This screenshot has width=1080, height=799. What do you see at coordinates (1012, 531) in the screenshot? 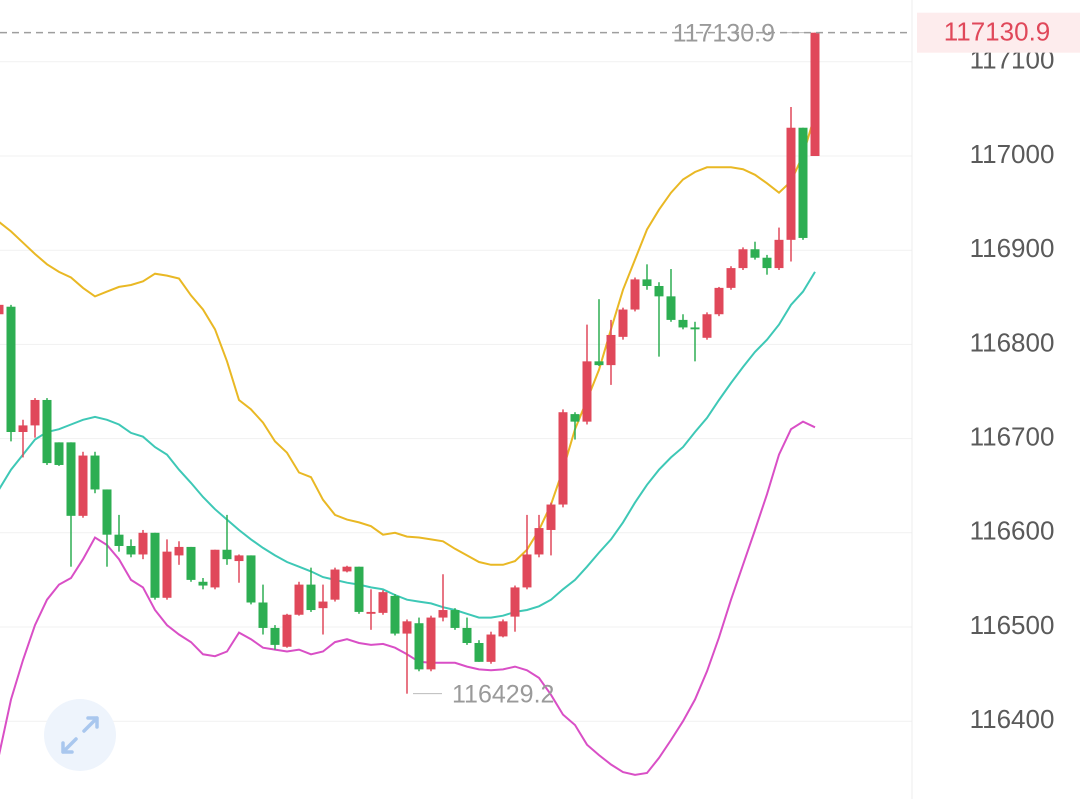
I see `y-tick-label: 116600` at bounding box center [1012, 531].